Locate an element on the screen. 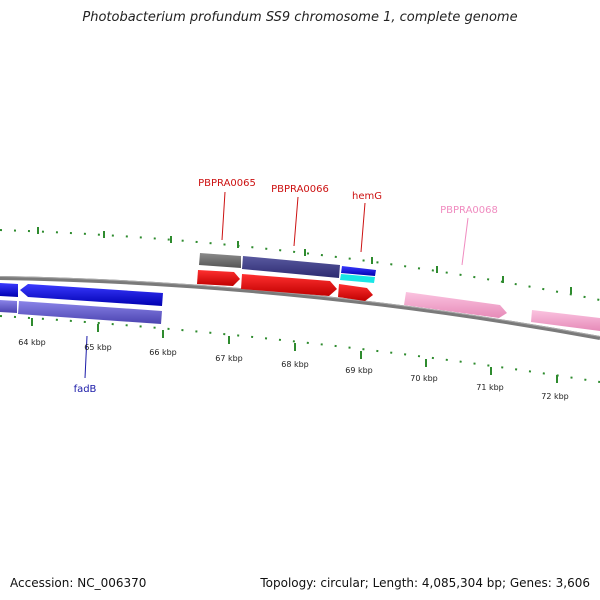  pink-gene-arrows is located at coordinates (502, 311).